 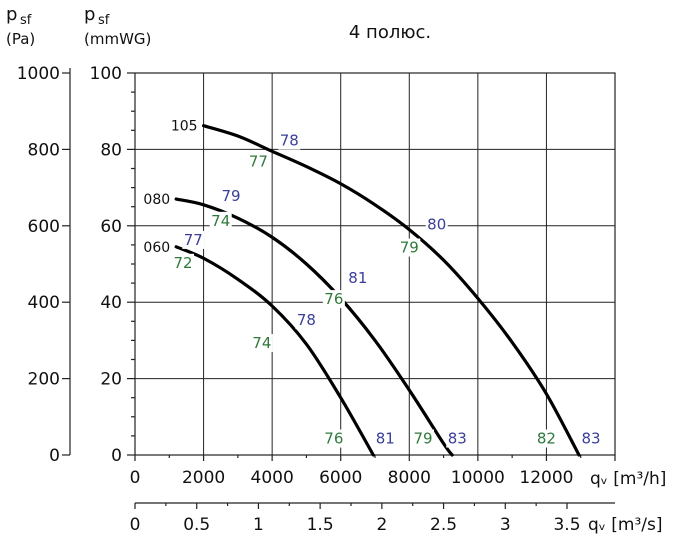 What do you see at coordinates (11, 14) in the screenshot?
I see `y-pa-label-main: p` at bounding box center [11, 14].